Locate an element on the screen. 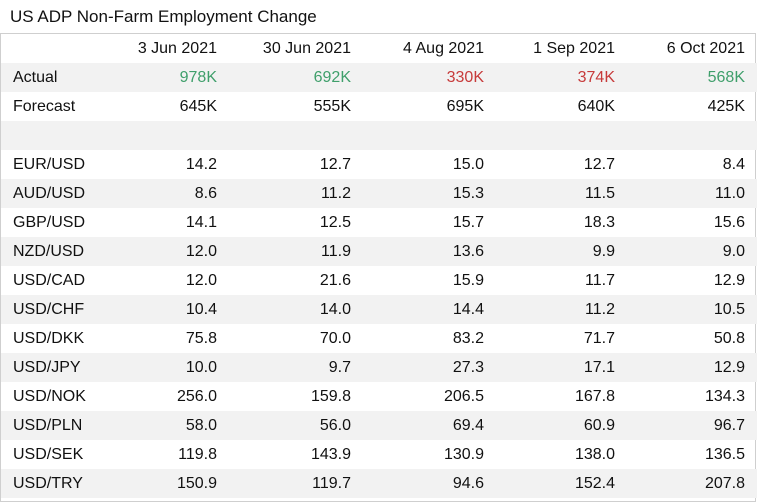  actual-value: 330K is located at coordinates (429, 77).